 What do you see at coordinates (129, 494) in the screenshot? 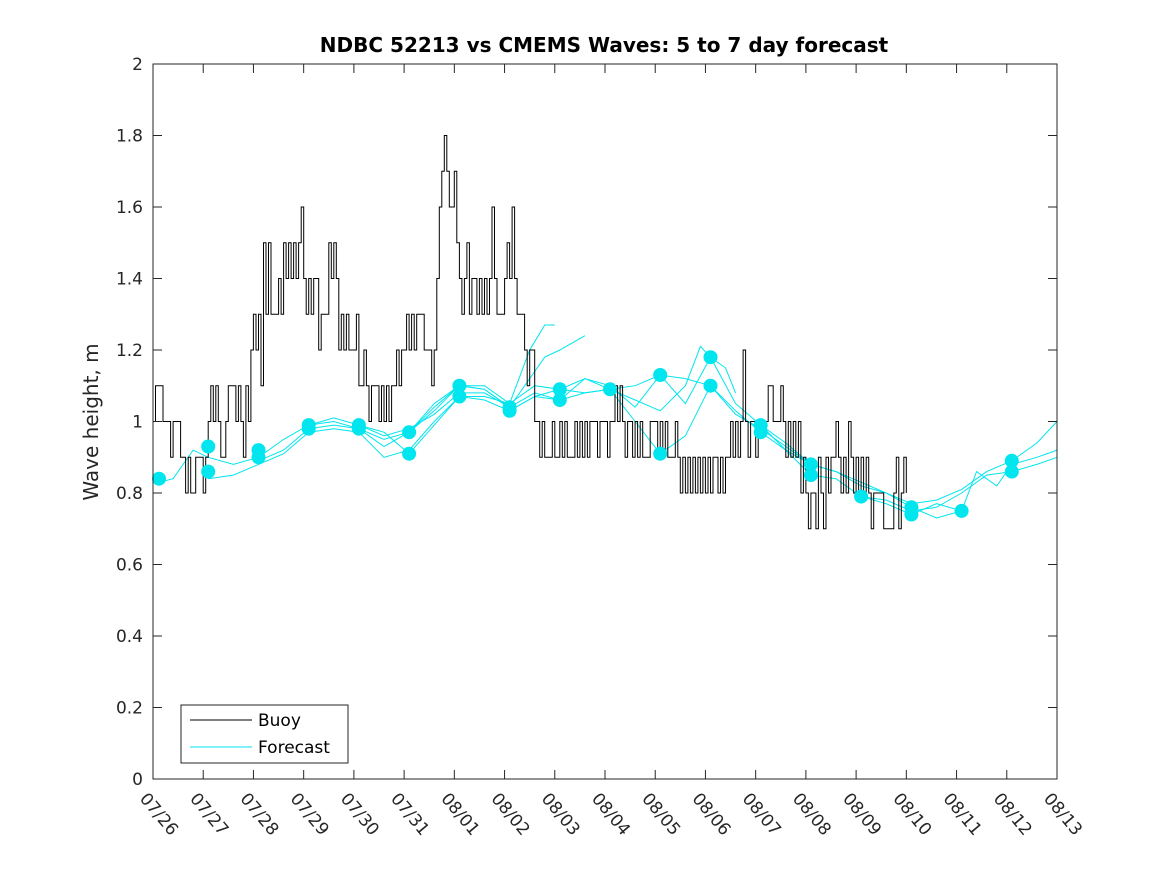
I see `y-tick-label: 0.8` at bounding box center [129, 494].